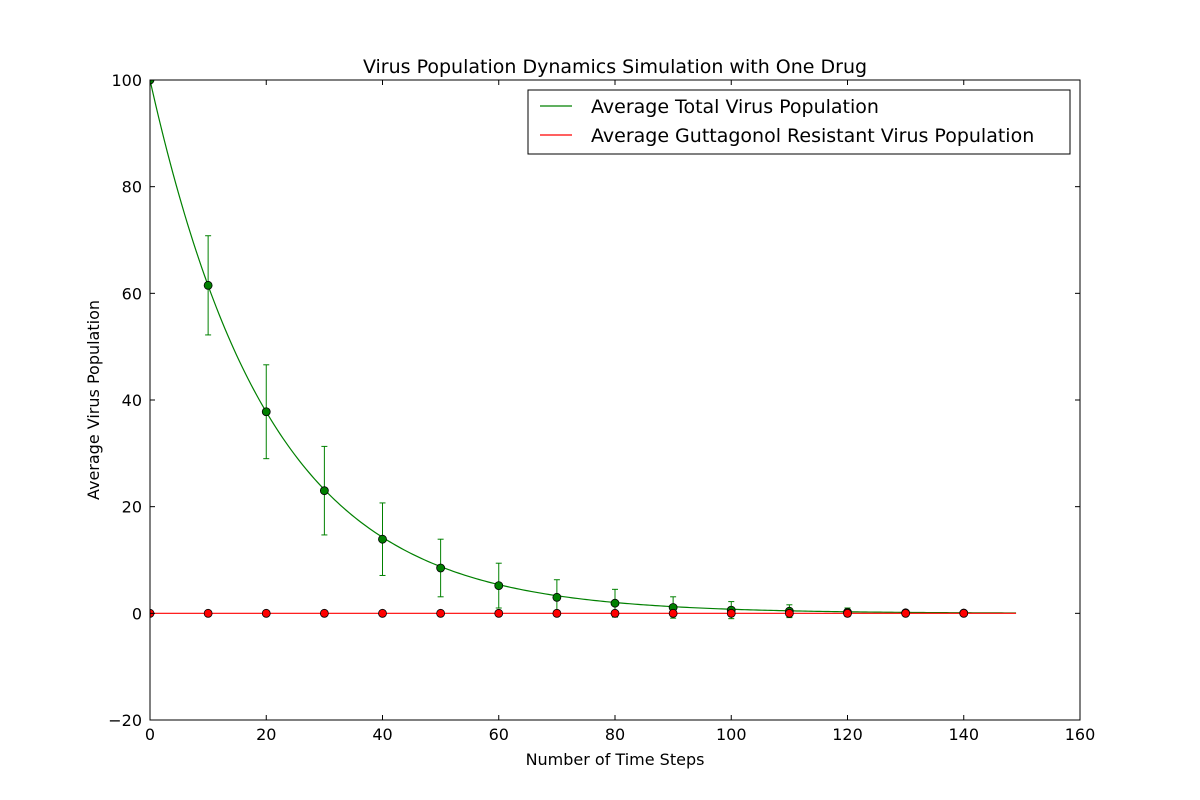 This screenshot has height=800, width=1200. Describe the element at coordinates (132, 400) in the screenshot. I see `y-tick-label: 40` at that location.